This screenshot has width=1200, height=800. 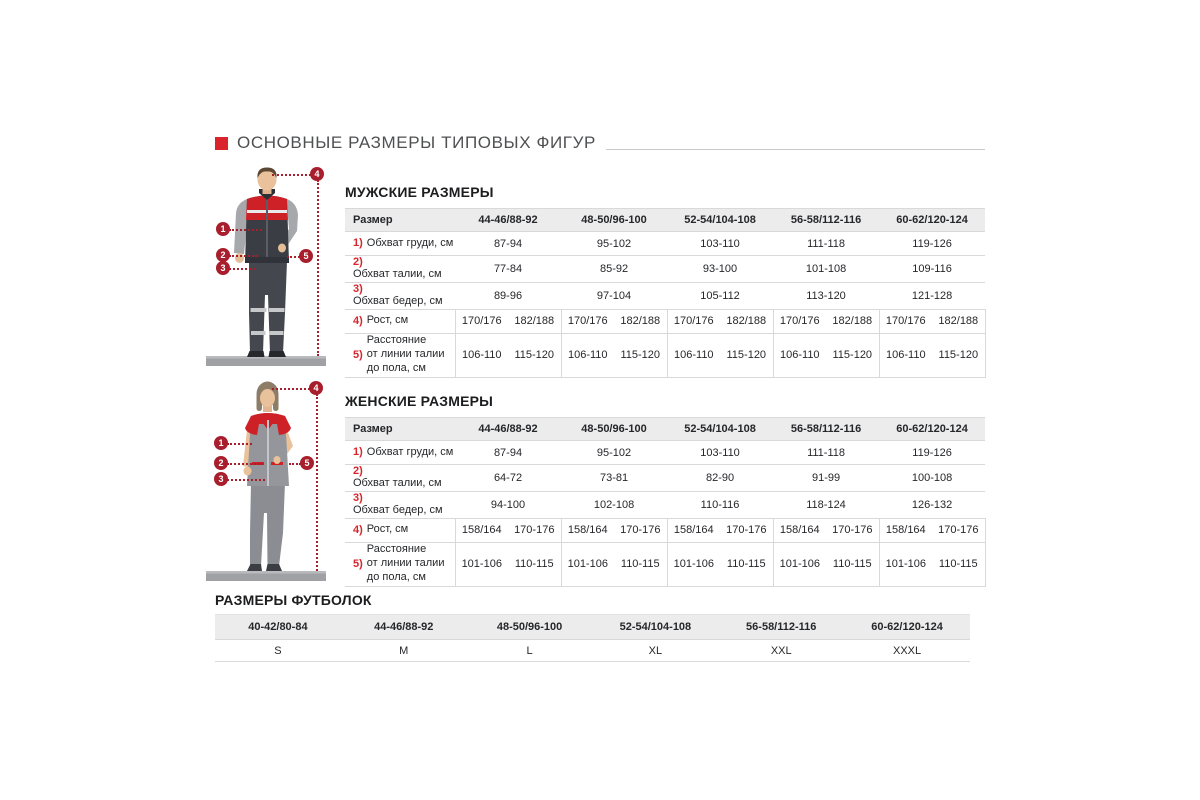 What do you see at coordinates (932, 478) in the screenshot?
I see `measurement-value-cell: 100-108` at bounding box center [932, 478].